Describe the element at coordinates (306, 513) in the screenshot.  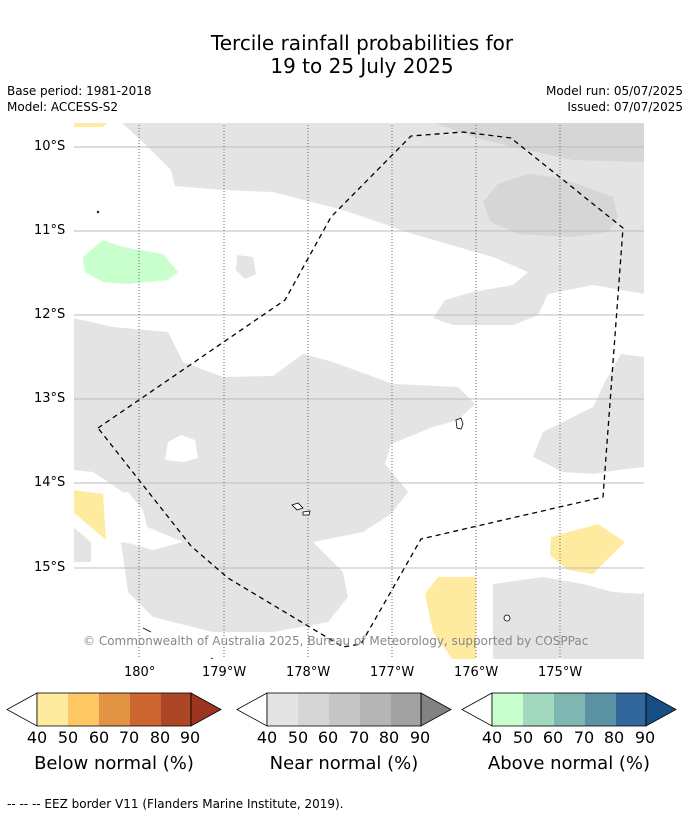
I see `island-west-b` at that location.